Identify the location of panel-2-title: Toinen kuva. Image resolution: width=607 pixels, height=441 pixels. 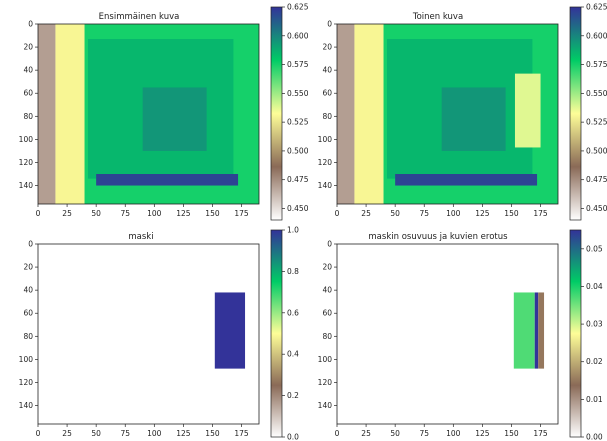
(437, 17).